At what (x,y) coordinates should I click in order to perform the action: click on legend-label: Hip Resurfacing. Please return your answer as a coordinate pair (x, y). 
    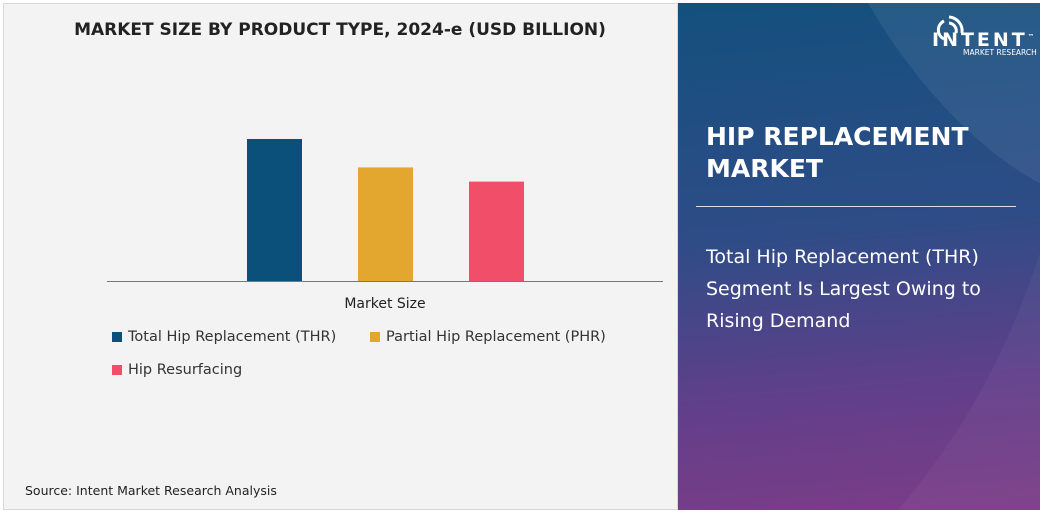
    Looking at the image, I should click on (185, 370).